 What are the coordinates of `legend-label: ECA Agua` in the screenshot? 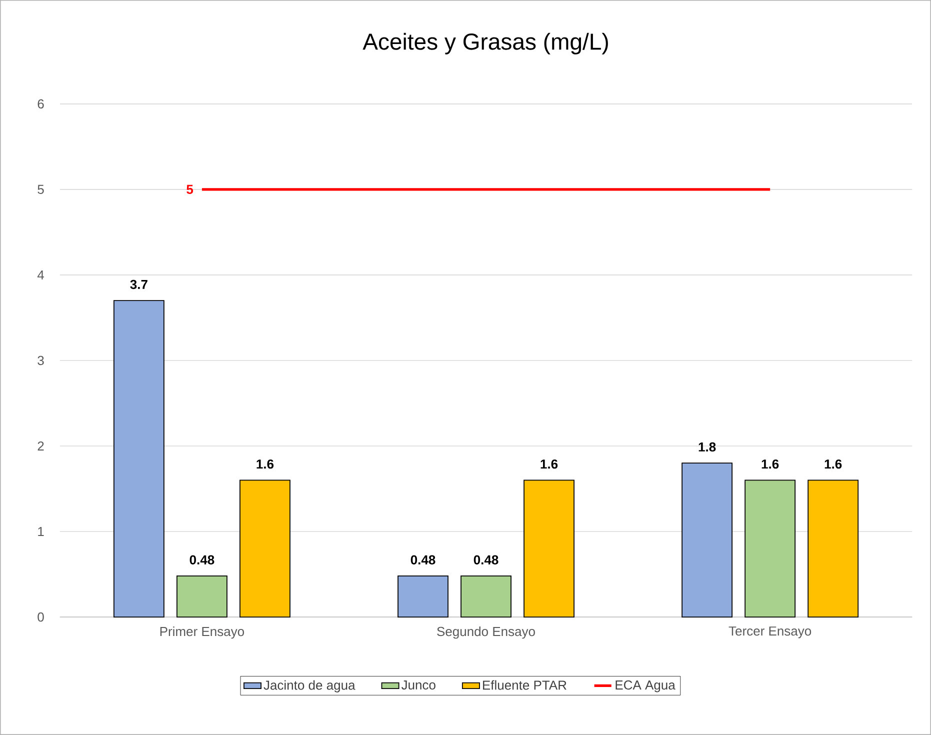 It's located at (646, 686).